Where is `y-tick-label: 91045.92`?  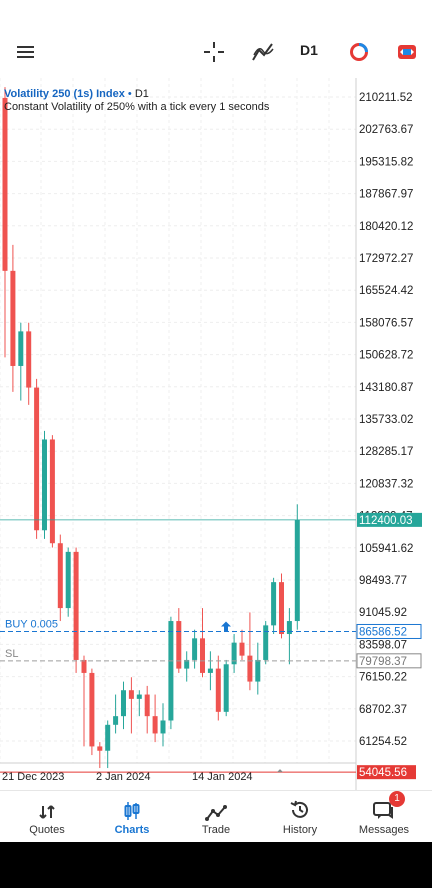
y-tick-label: 91045.92 is located at coordinates (383, 613).